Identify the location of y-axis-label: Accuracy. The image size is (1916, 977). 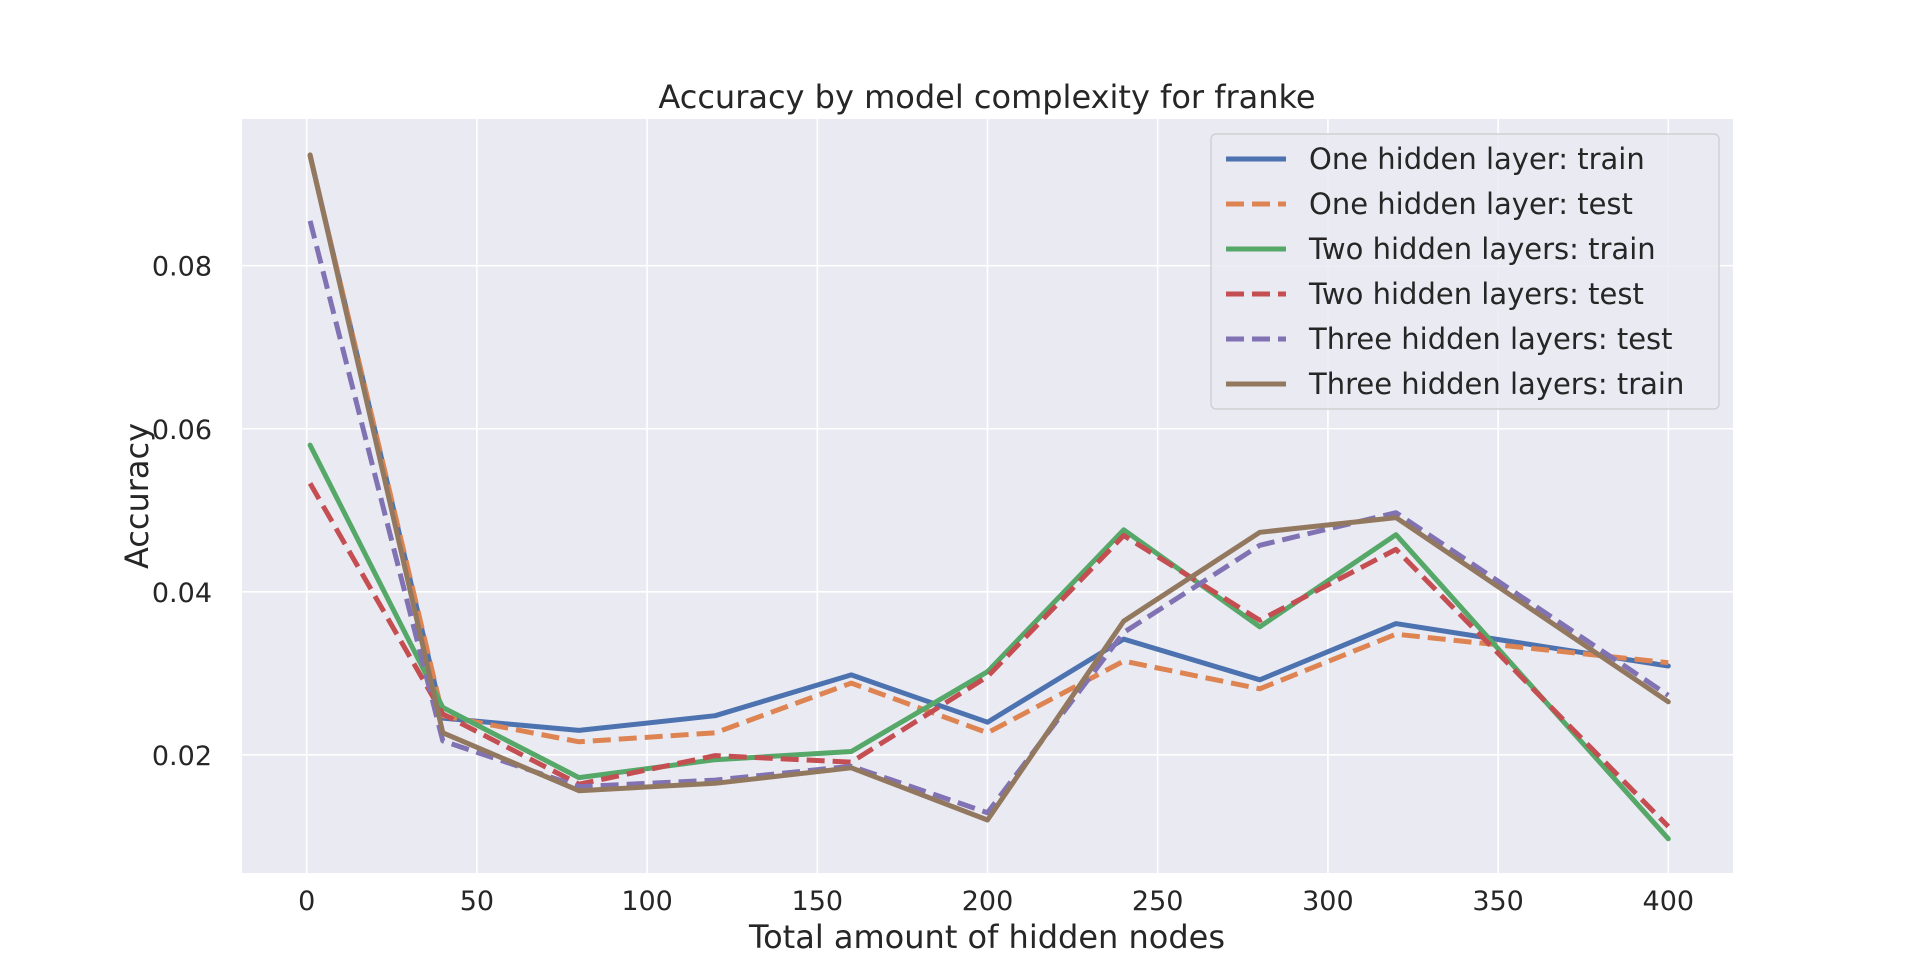
(137, 496).